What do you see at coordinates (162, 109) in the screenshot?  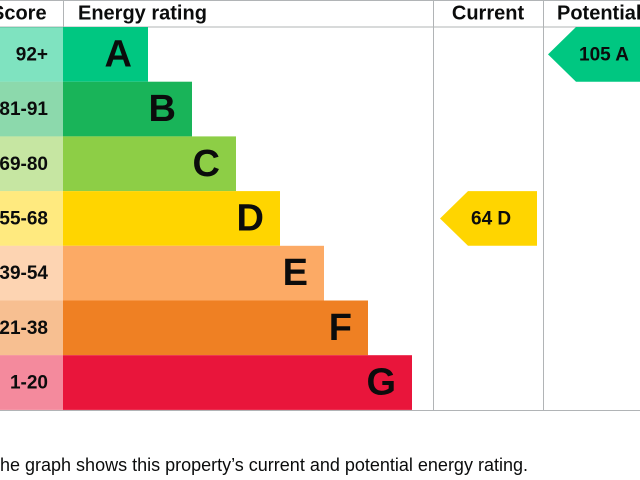 I see `rating-letter: B` at bounding box center [162, 109].